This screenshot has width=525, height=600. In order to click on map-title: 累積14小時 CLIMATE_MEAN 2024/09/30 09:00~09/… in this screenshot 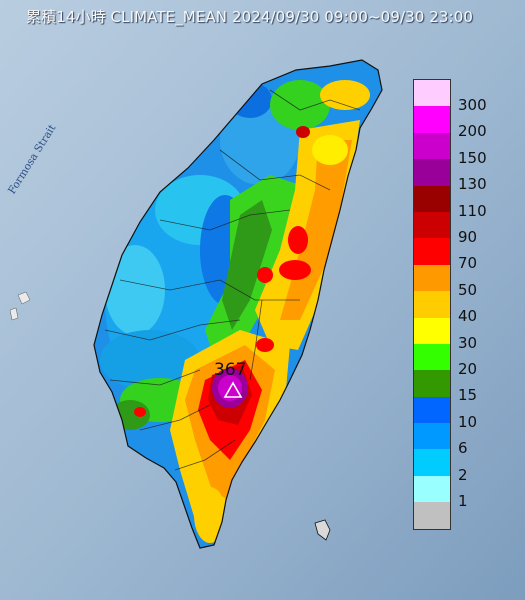, I will do `click(249, 17)`.